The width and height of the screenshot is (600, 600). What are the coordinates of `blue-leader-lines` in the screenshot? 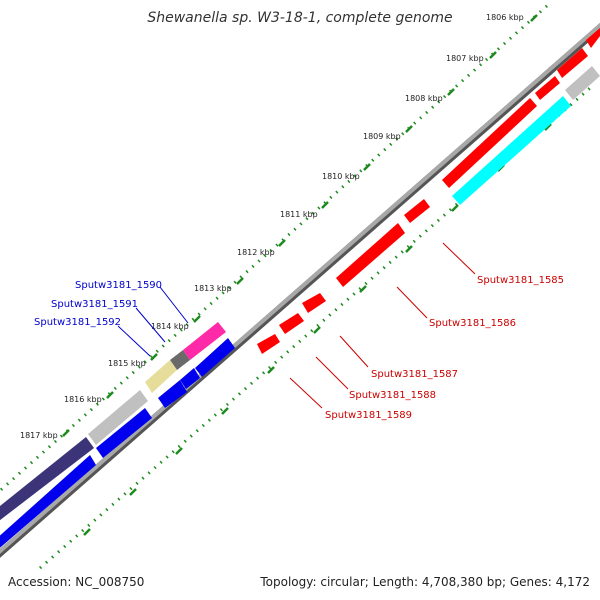 It's located at (153, 321).